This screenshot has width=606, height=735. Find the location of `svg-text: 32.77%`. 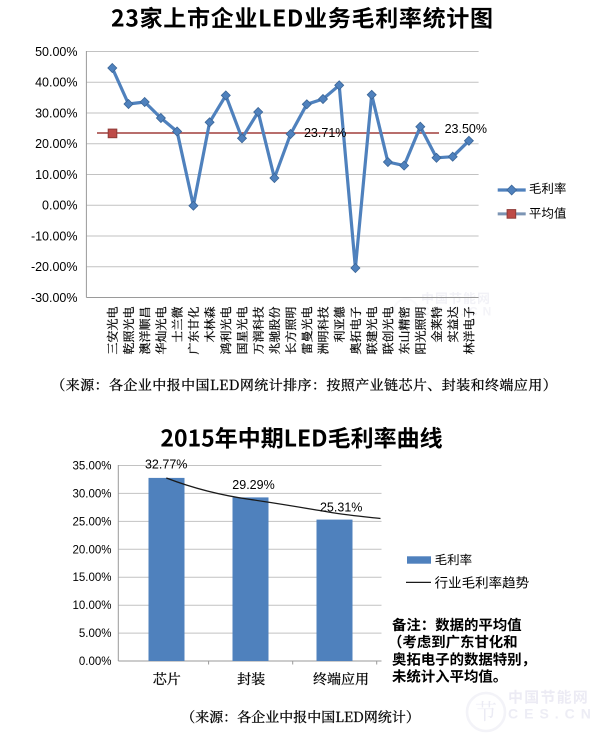

svg-text: 32.77% is located at coordinates (166, 464).